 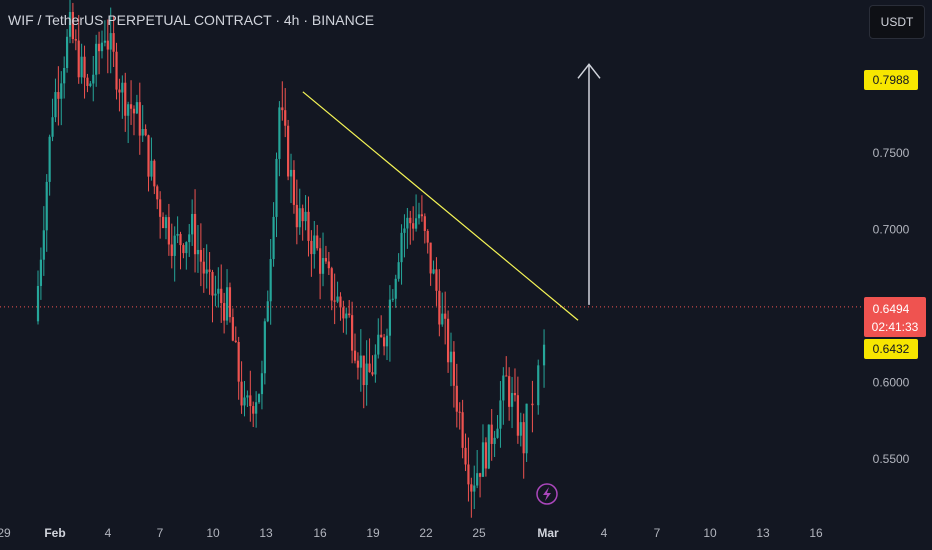 I want to click on x-tick-label: 4, so click(x=604, y=533).